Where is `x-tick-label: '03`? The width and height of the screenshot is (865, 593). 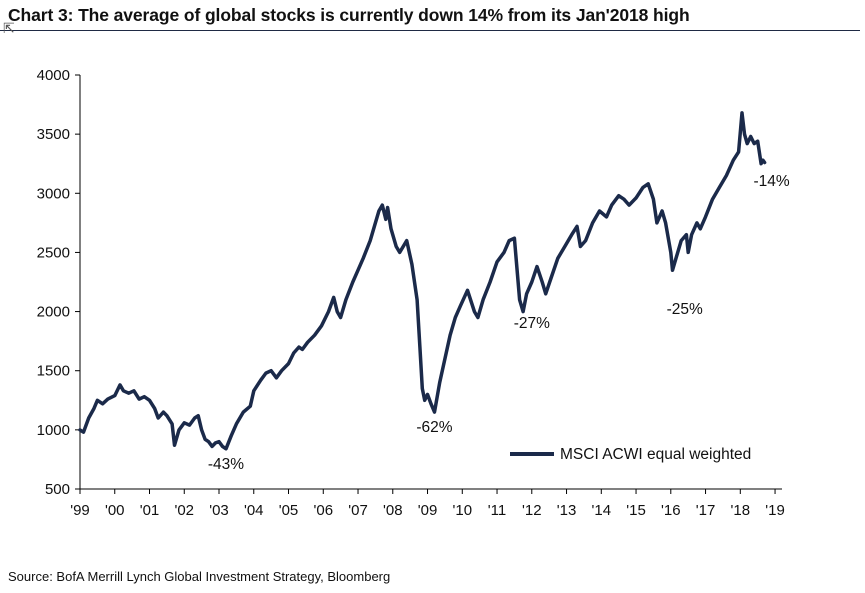 x-tick-label: '03 is located at coordinates (219, 510).